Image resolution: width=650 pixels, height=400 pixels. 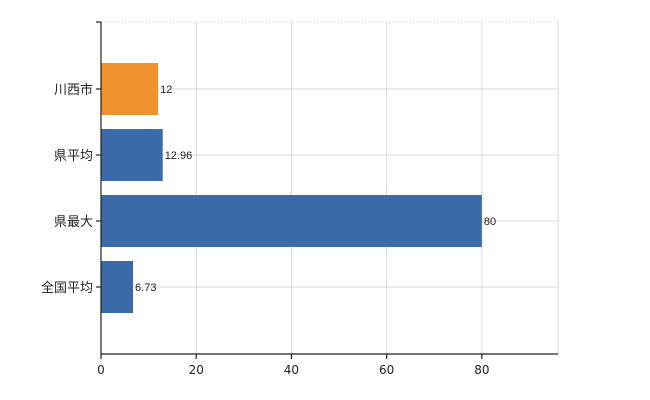 I want to click on category-label-2: 県最大, so click(x=73, y=222).